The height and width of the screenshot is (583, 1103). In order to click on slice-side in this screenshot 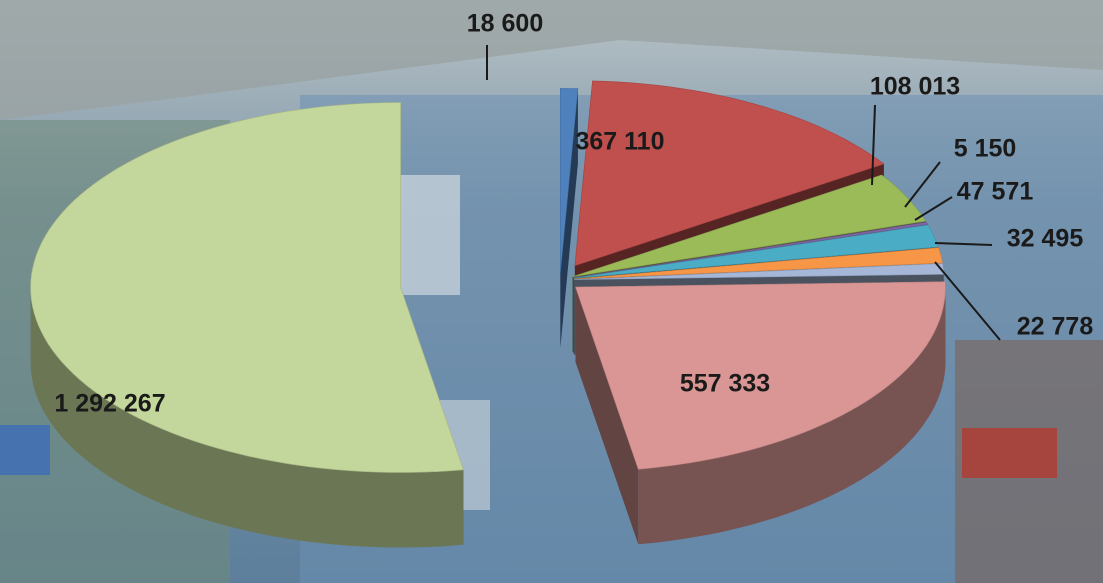, I will do `click(792, 416)`.